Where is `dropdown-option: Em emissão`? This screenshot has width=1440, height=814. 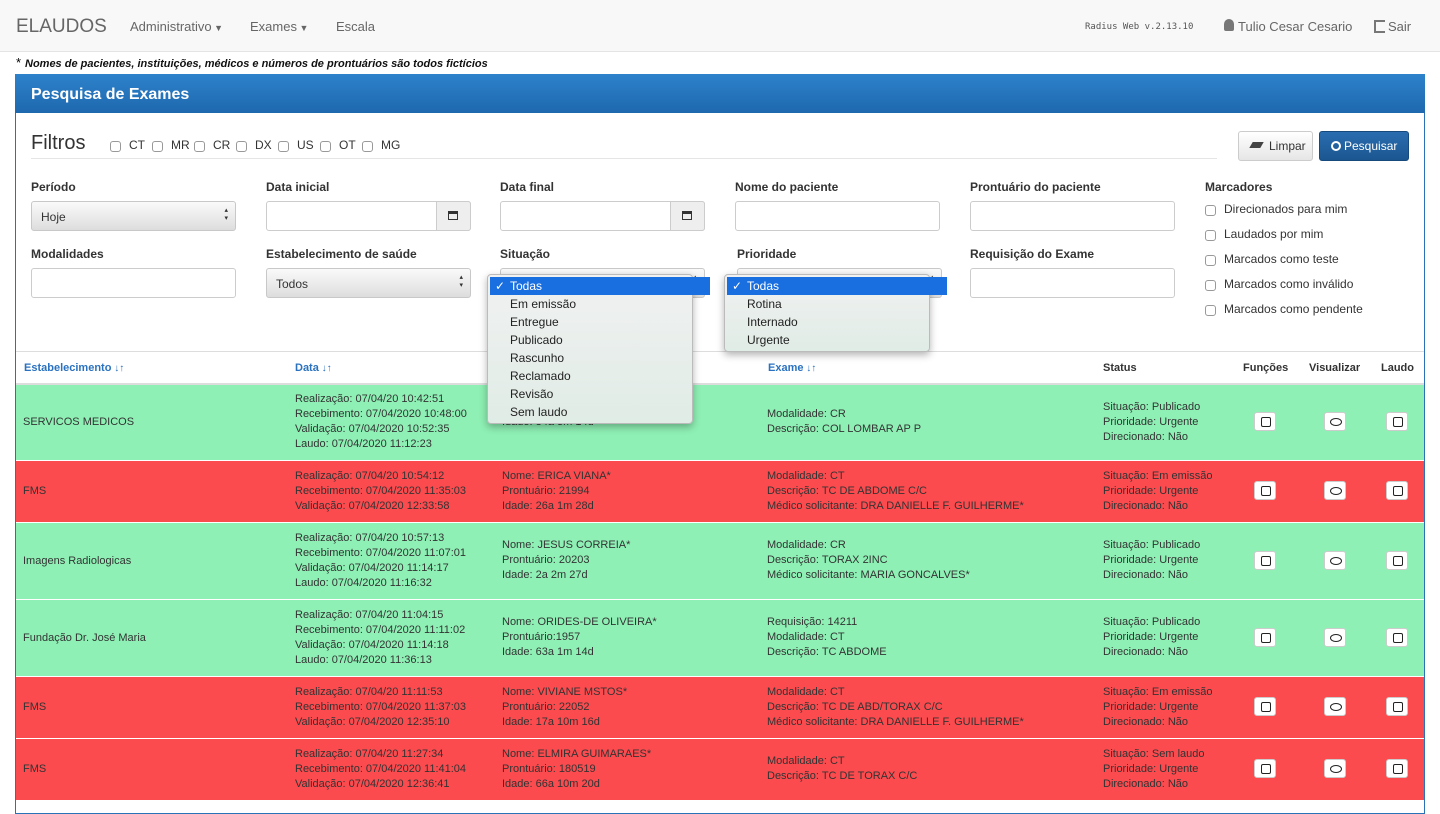 dropdown-option: Em emissão is located at coordinates (543, 304).